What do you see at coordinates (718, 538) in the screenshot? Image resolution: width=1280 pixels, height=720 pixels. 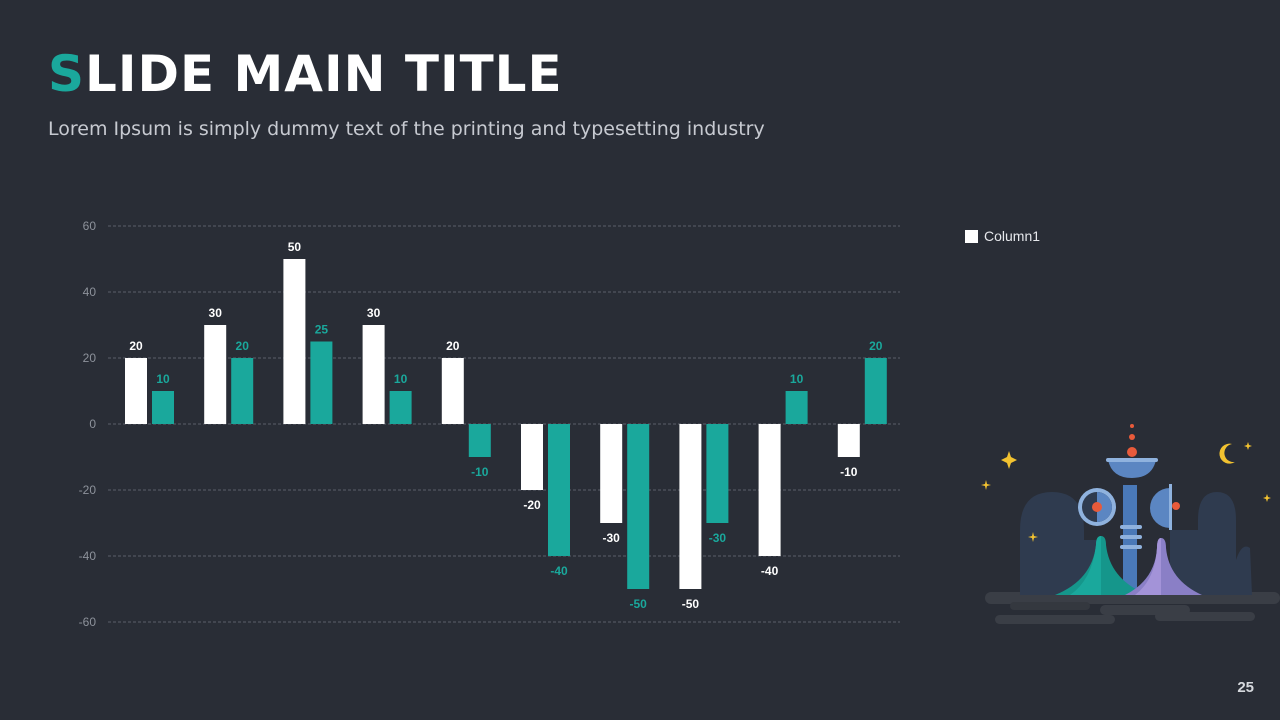 I see `data-label-series2: -30` at bounding box center [718, 538].